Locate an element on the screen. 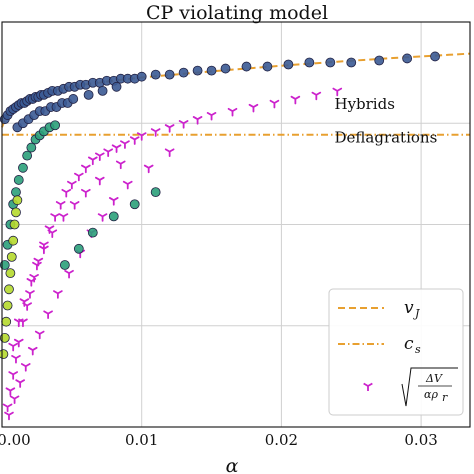  legend-label-denominator-sub: r is located at coordinates (445, 397).